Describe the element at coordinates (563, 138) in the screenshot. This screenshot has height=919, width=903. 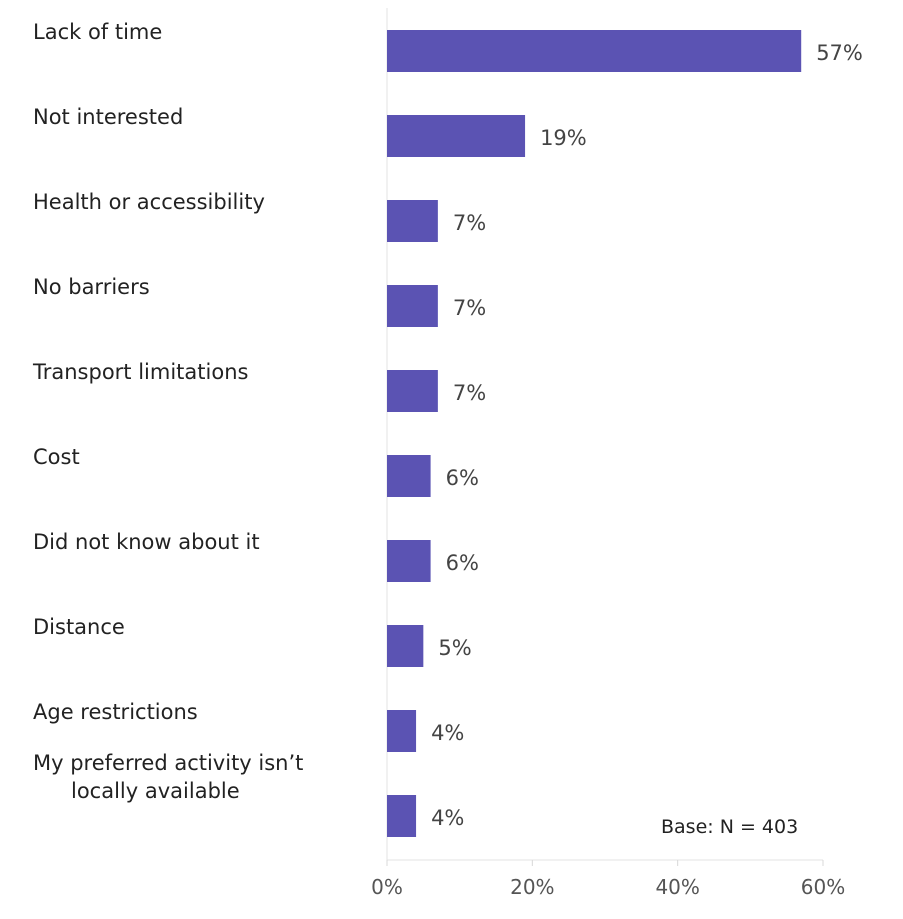
I see `value-label: 19%` at that location.